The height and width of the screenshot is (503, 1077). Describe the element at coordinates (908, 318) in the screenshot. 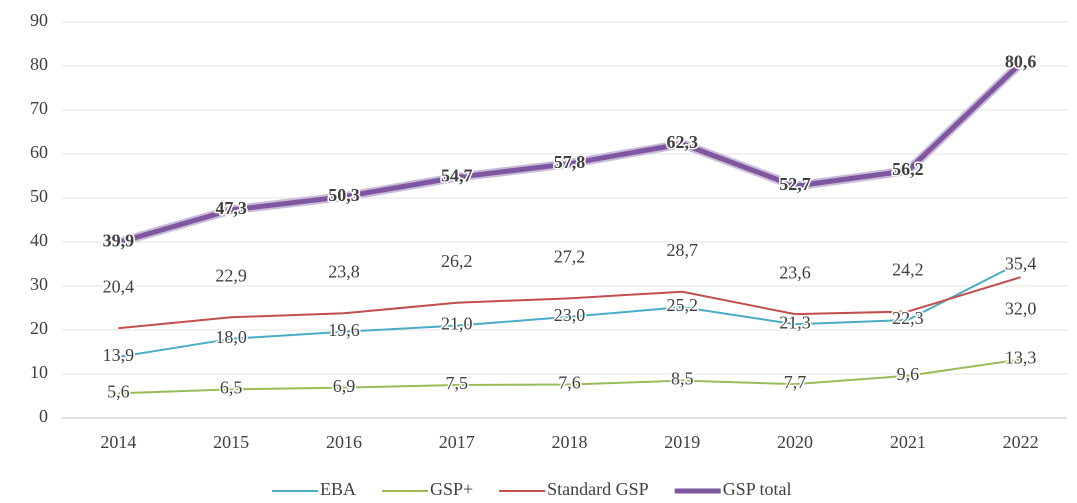

I see `data-label: 22,3` at that location.